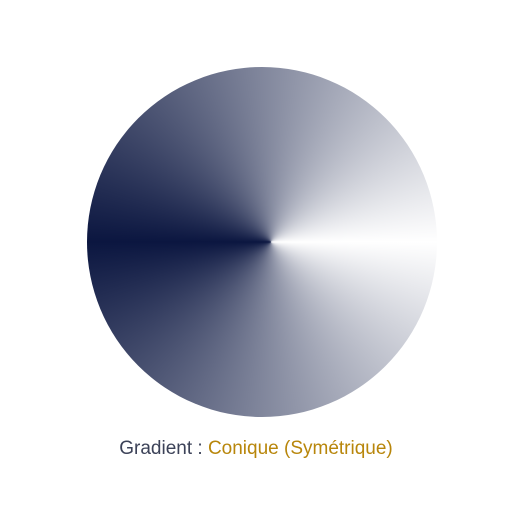 The image size is (512, 512). Describe the element at coordinates (156, 448) in the screenshot. I see `gradient-label: Gradient` at that location.